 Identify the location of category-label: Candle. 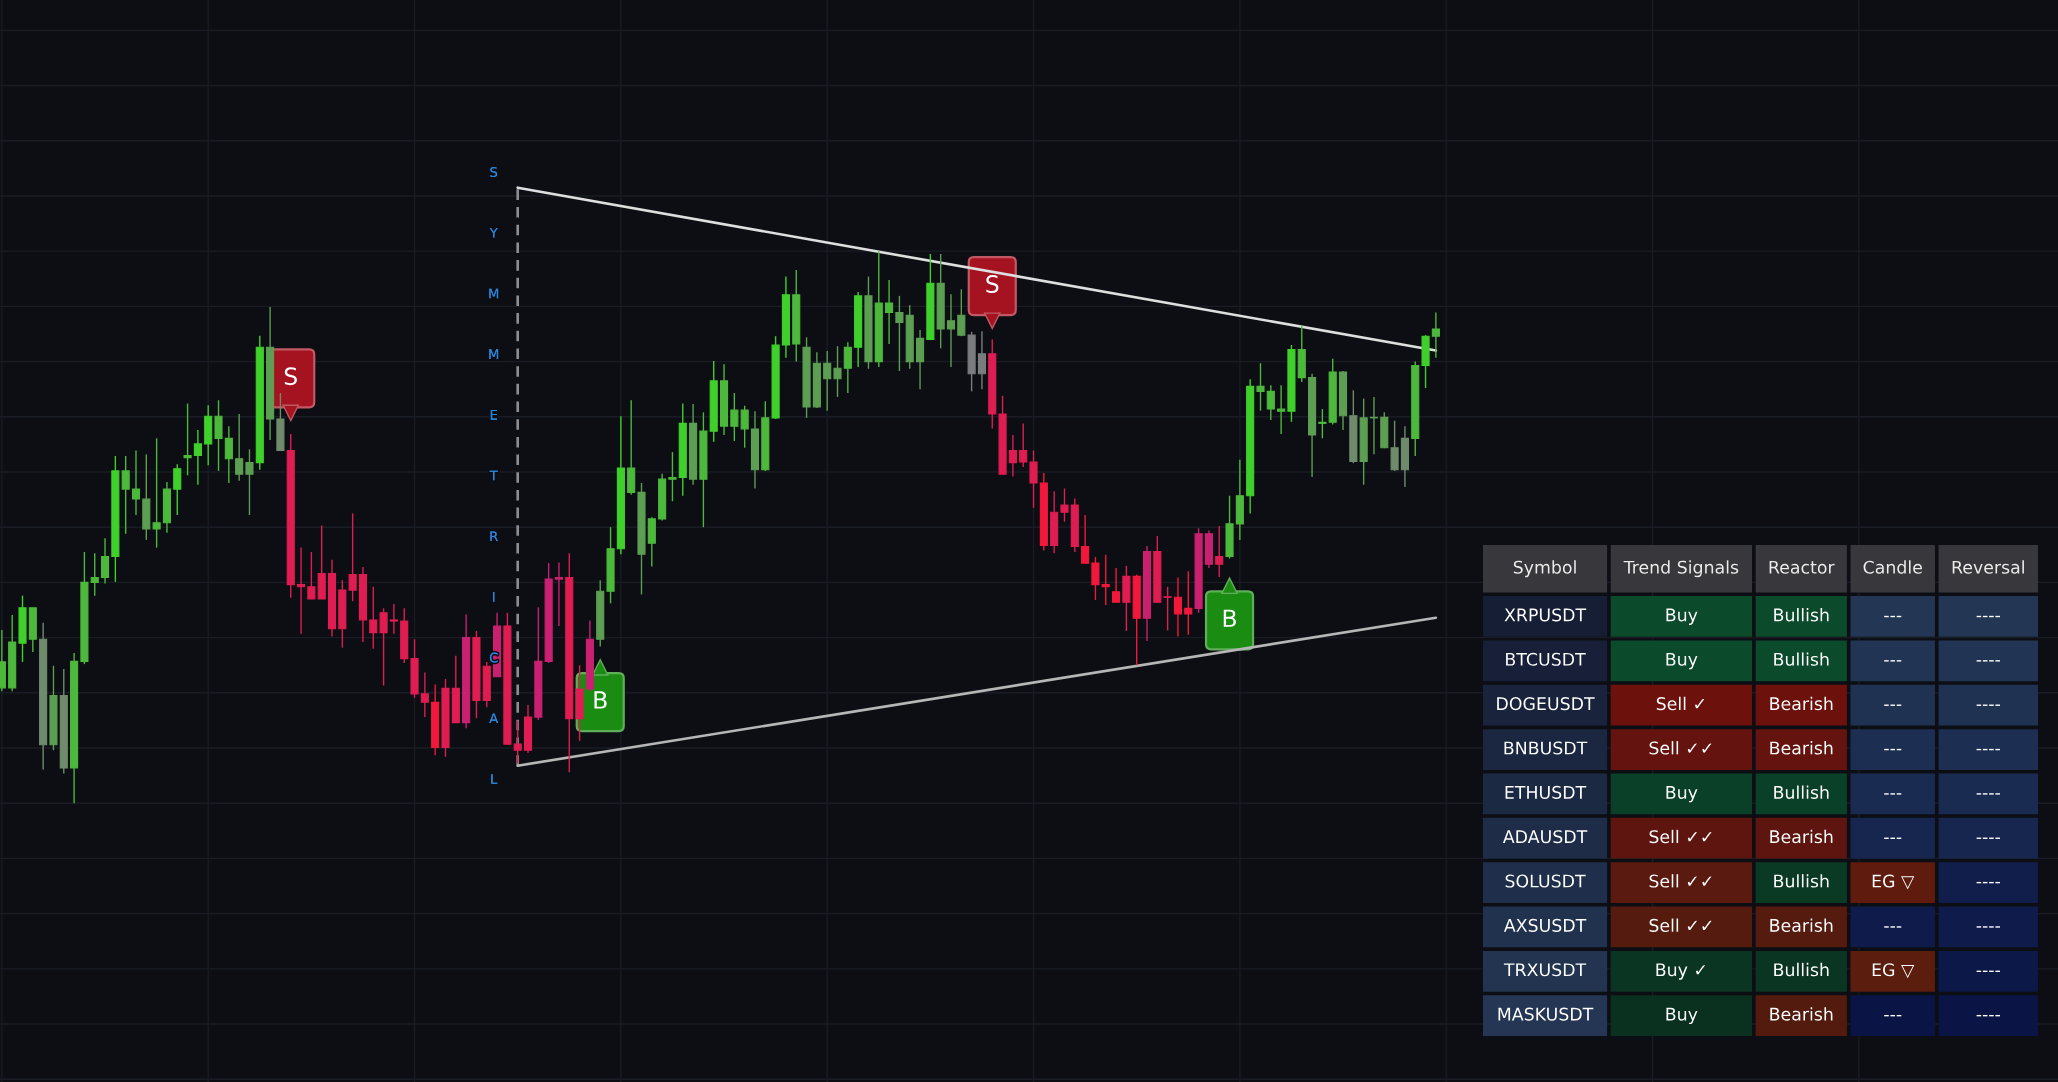
(1892, 567).